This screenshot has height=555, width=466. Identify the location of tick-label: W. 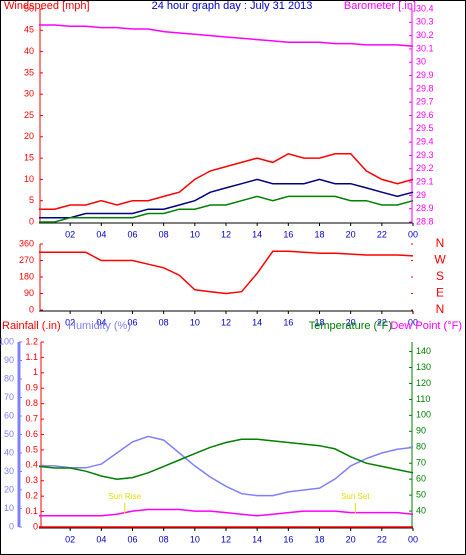
(440, 260).